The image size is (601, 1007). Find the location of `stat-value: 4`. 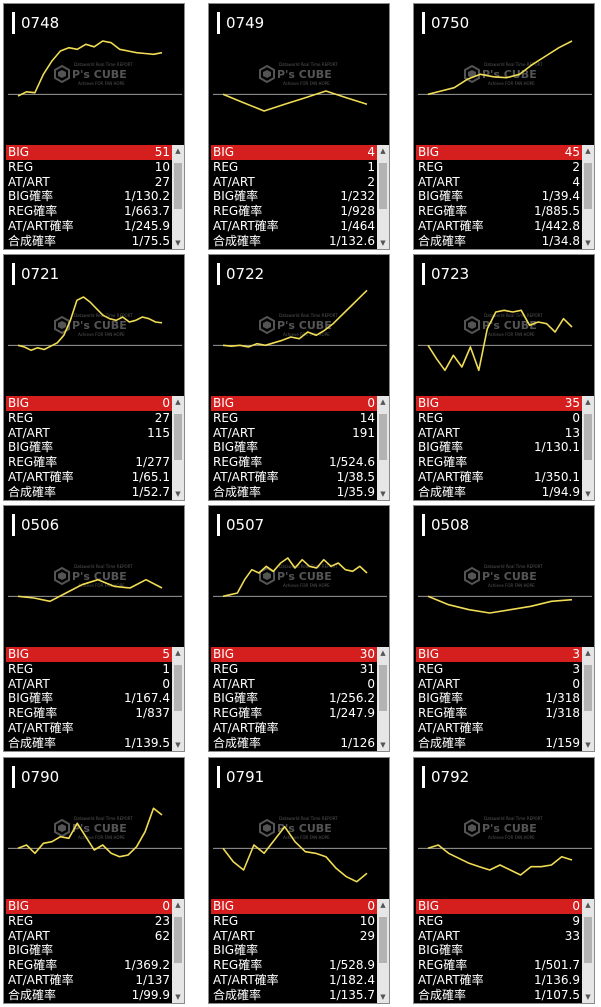

stat-value: 4 is located at coordinates (371, 152).